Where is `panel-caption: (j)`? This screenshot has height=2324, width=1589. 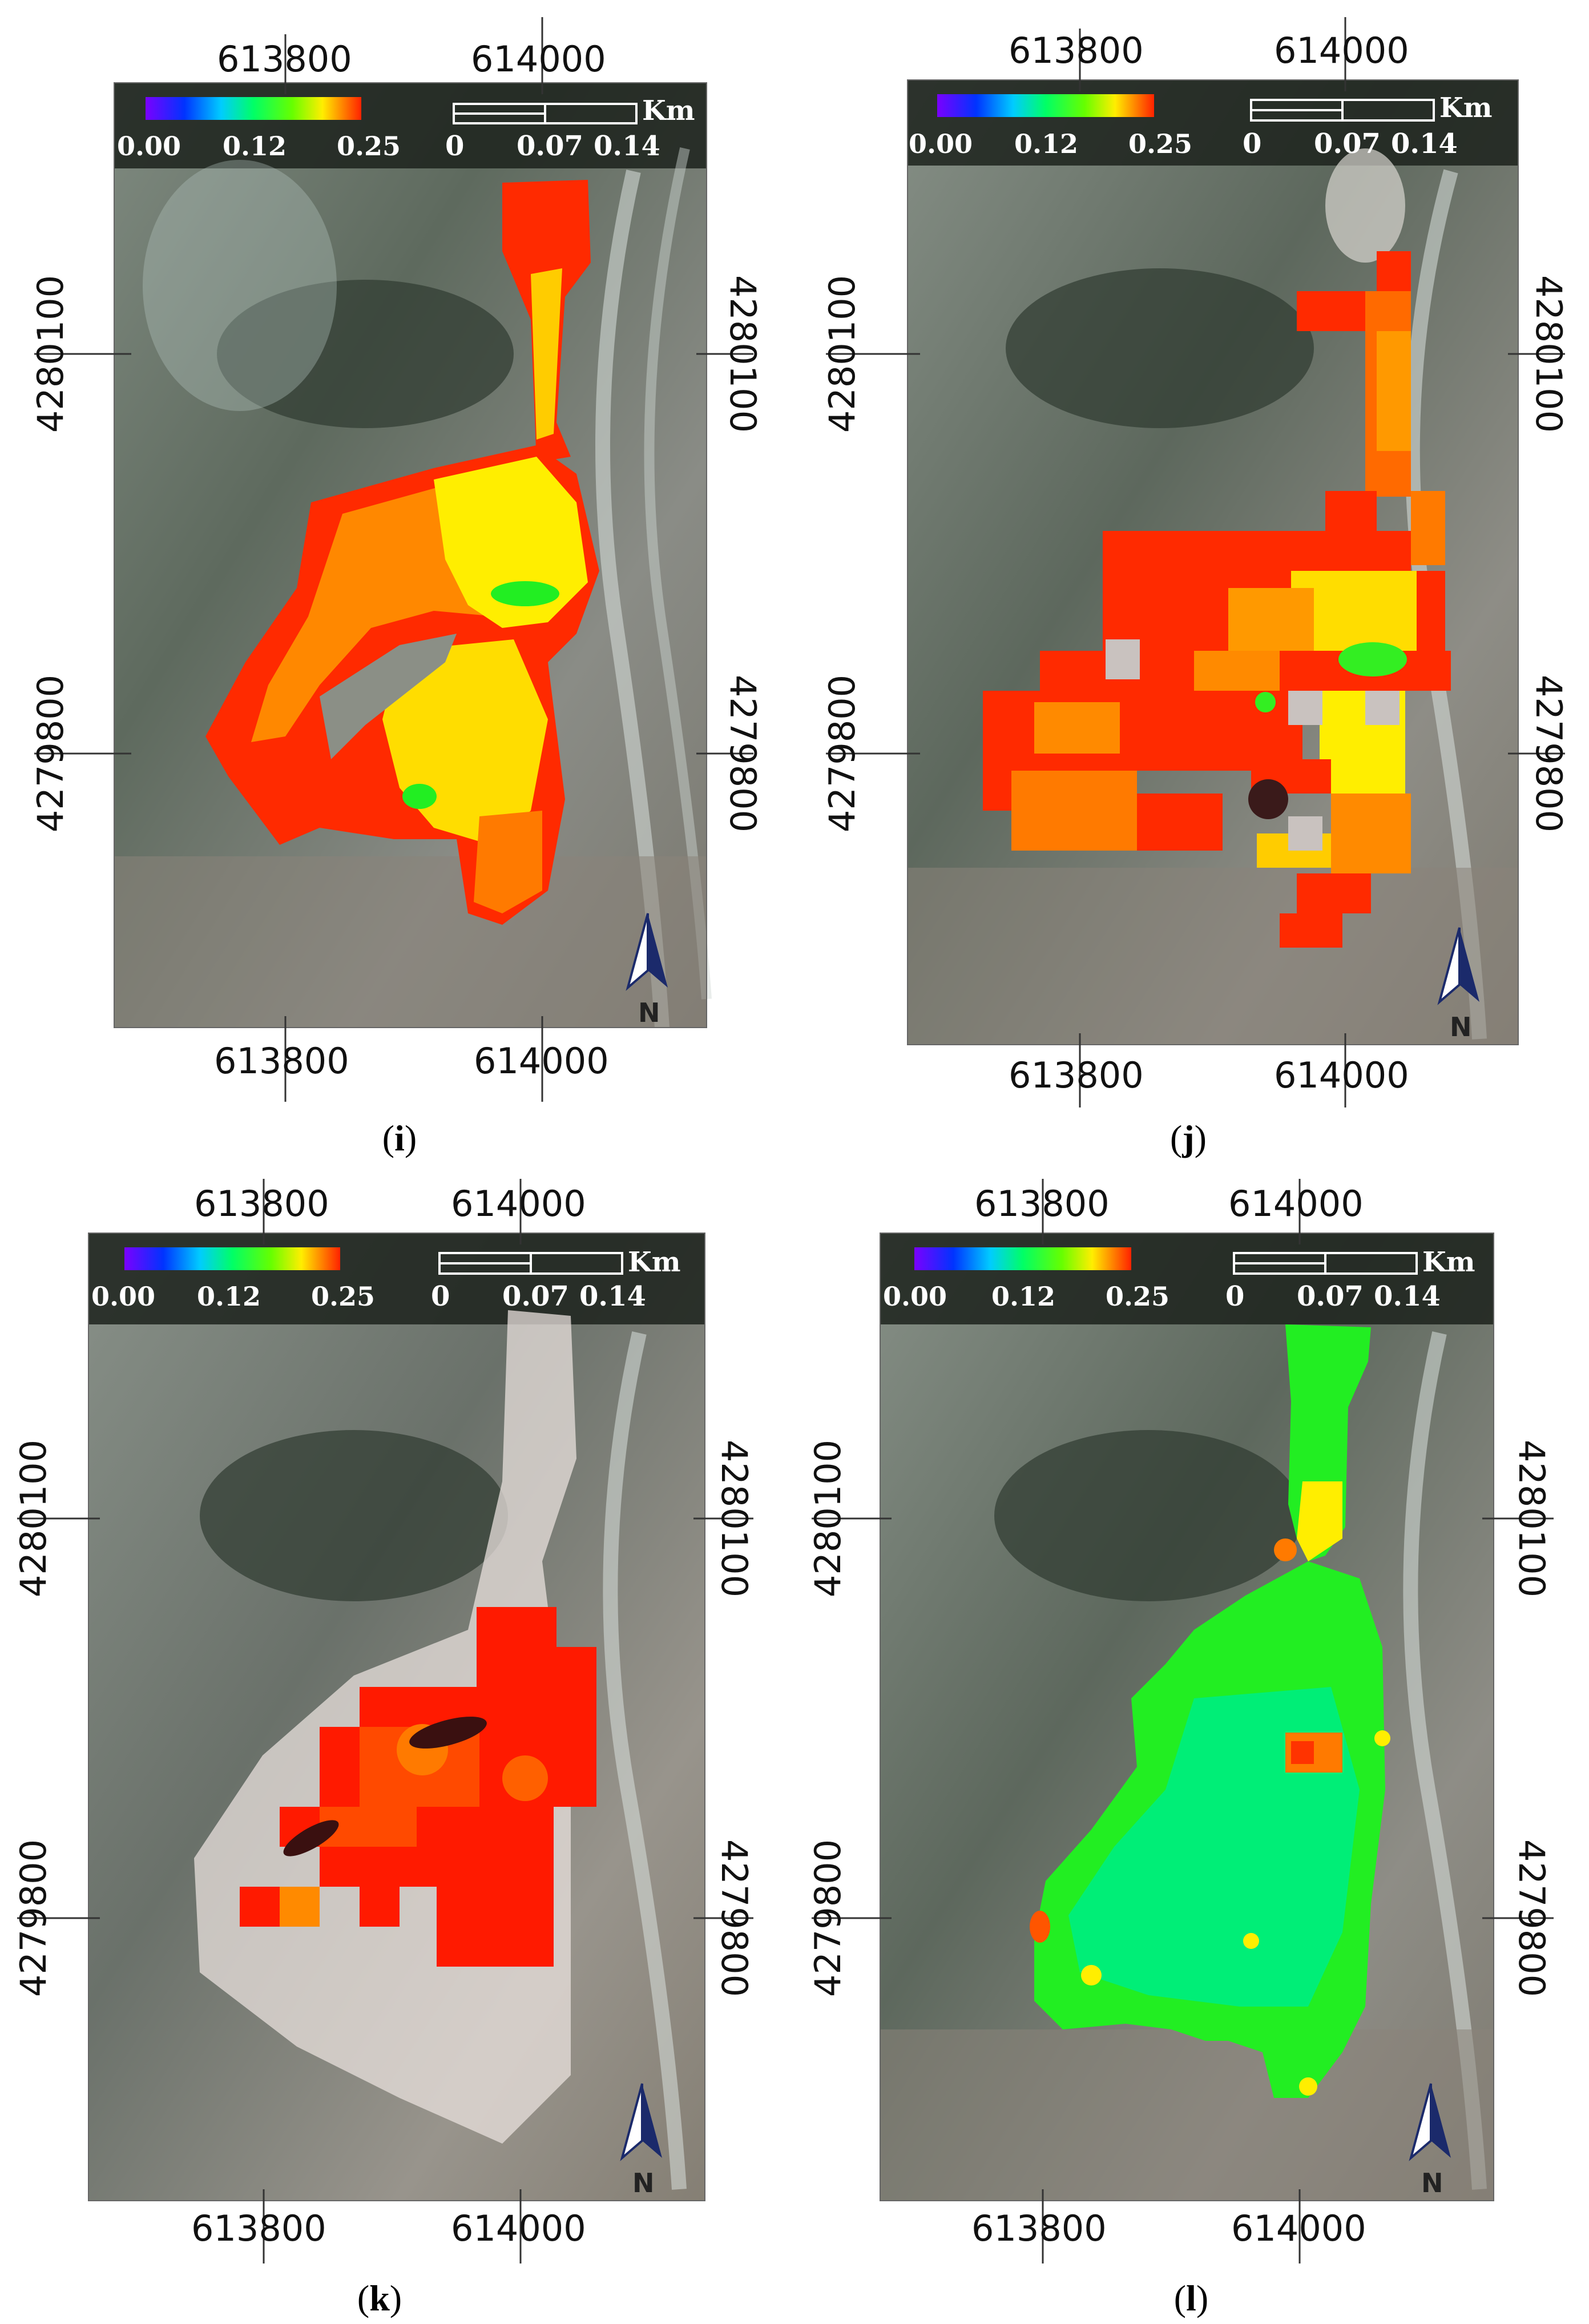 panel-caption: (j) is located at coordinates (1189, 1138).